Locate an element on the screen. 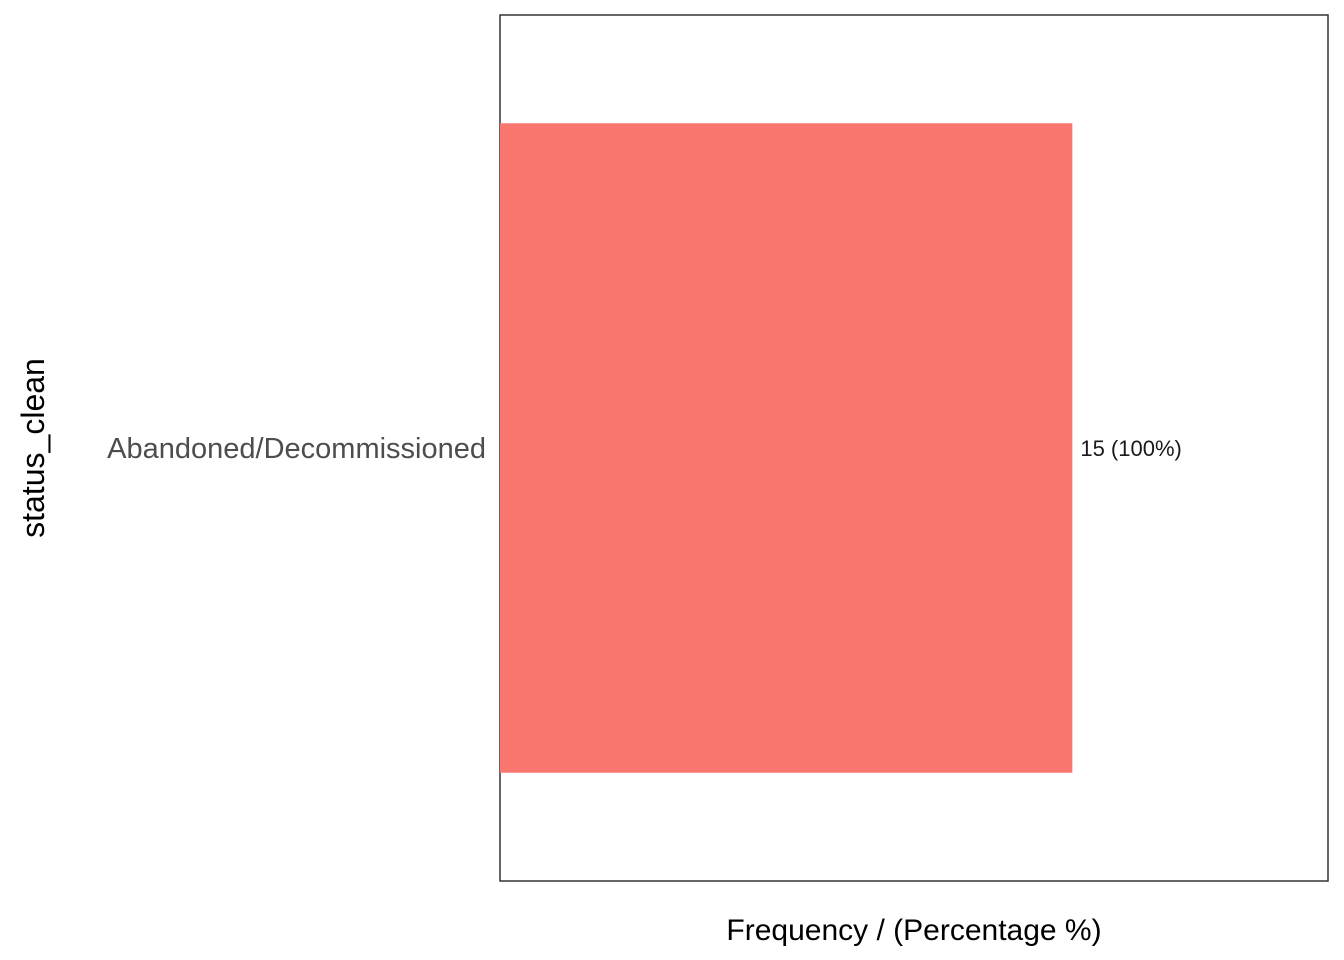  x-axis-title: Frequency / (Percentage %) is located at coordinates (913, 930).